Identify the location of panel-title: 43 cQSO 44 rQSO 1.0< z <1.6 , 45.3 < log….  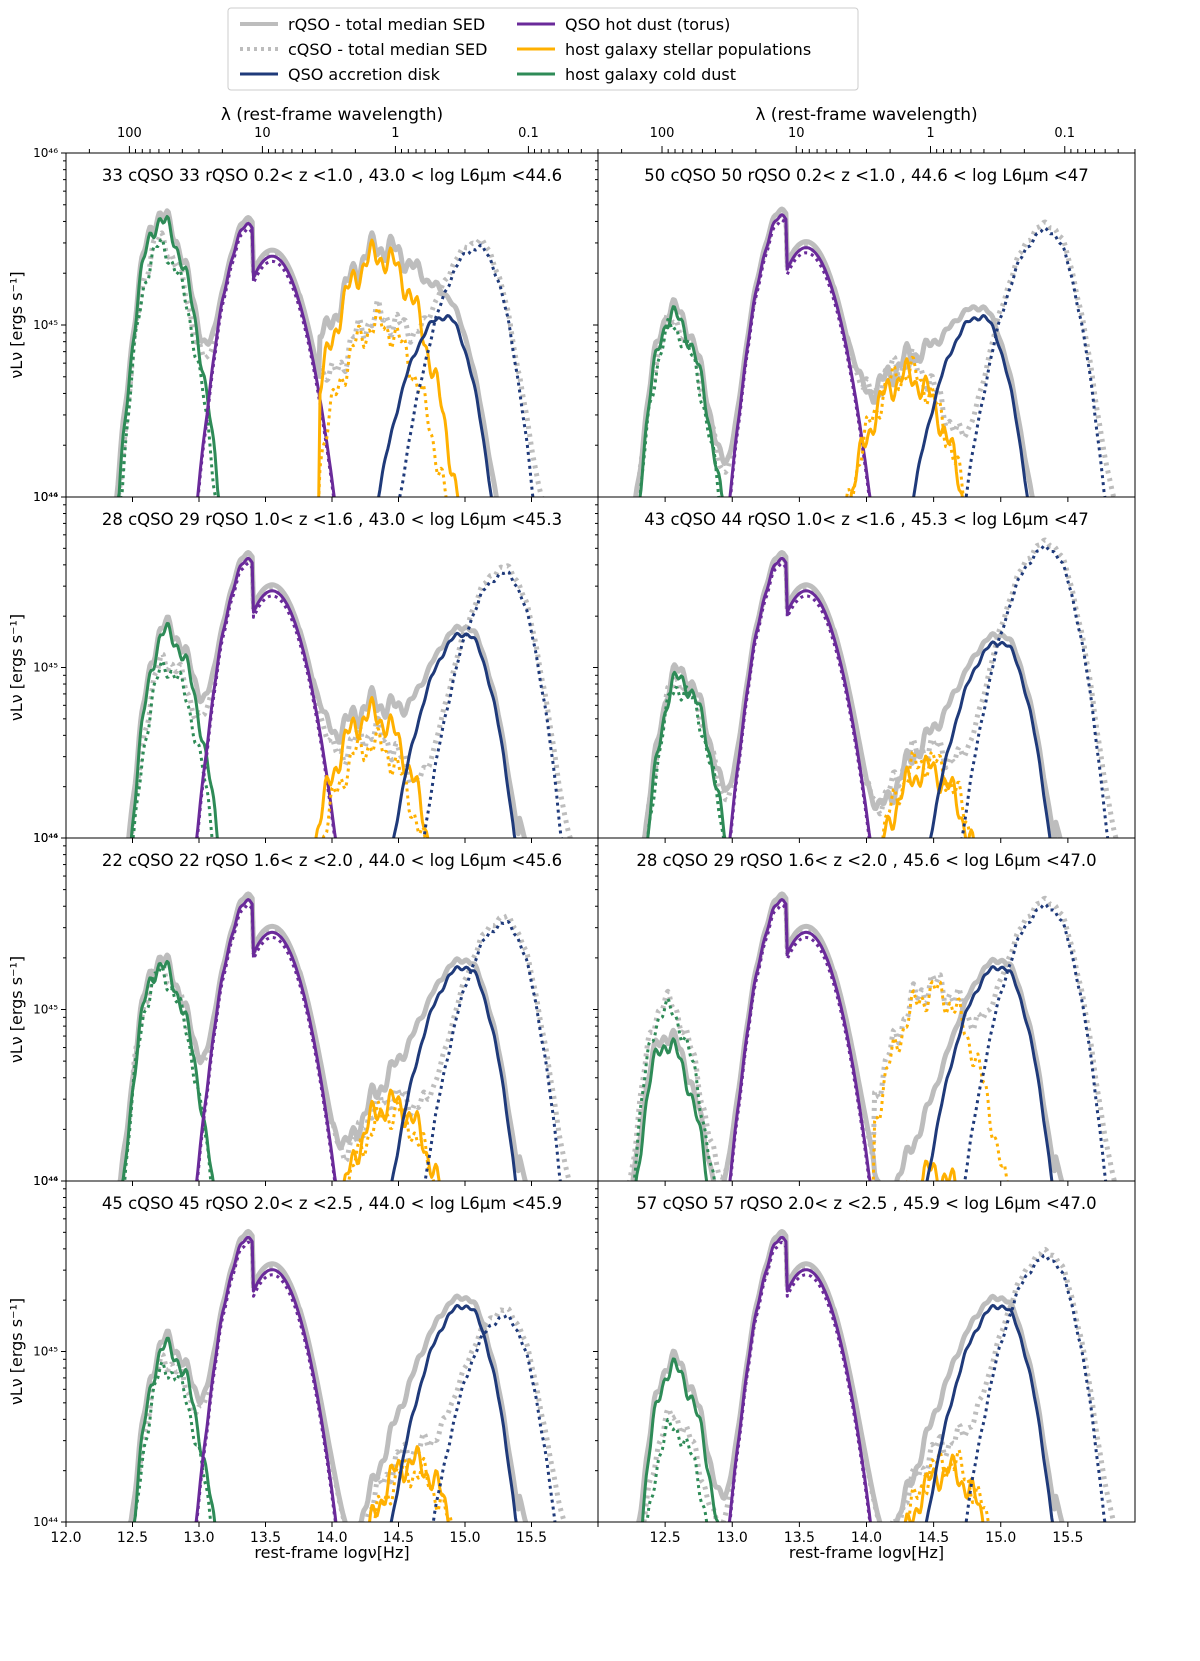
(866, 519).